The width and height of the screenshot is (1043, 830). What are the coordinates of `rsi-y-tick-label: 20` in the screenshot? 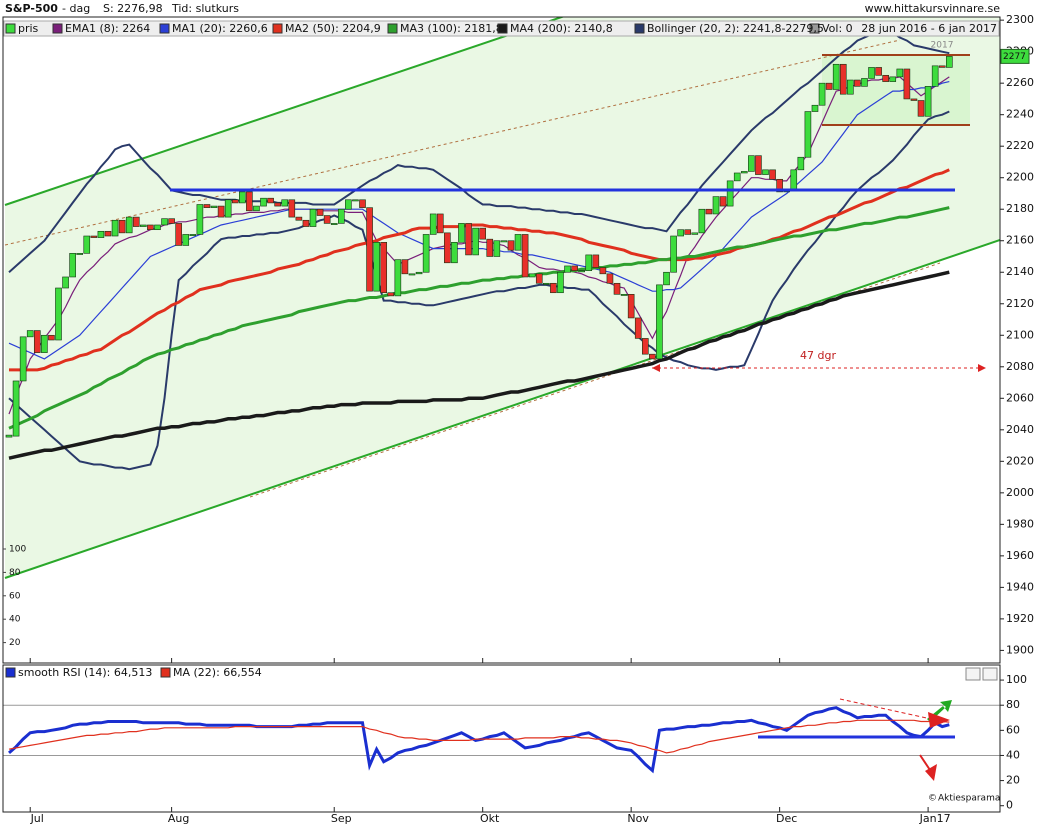 It's located at (1013, 780).